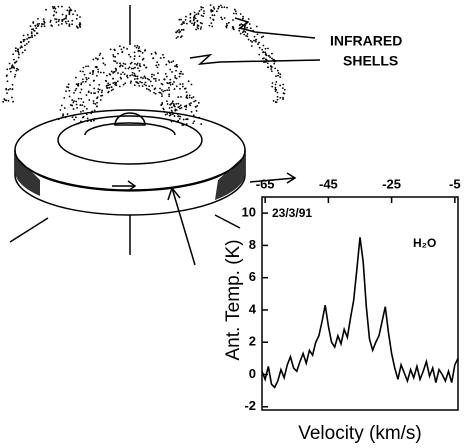 This screenshot has height=448, width=468. Describe the element at coordinates (250, 405) in the screenshot. I see `y-tick-label: -2` at that location.